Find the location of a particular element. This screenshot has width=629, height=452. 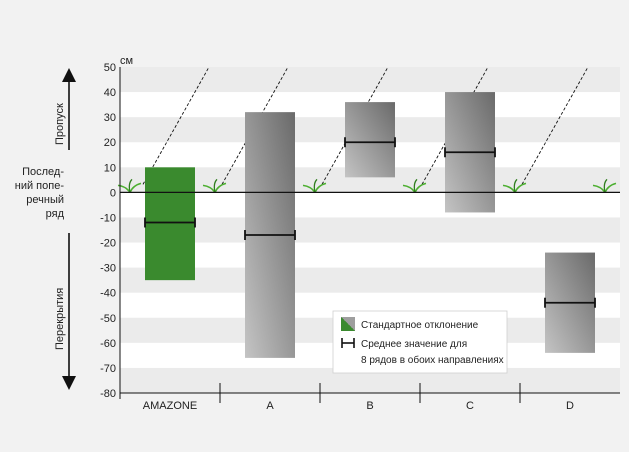

y-tick-label: 40 is located at coordinates (110, 93).